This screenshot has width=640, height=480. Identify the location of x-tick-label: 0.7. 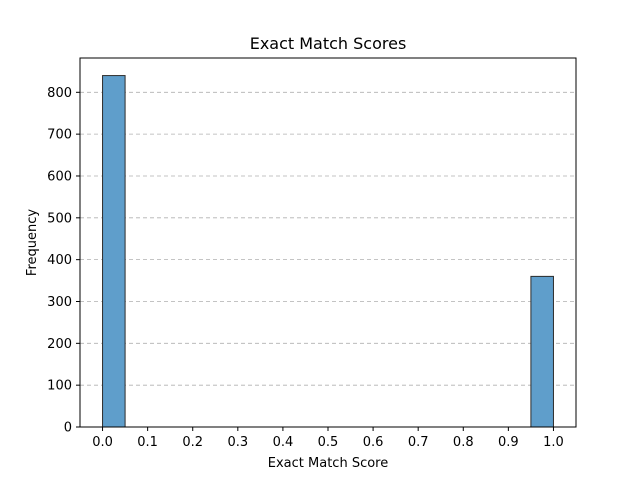
(418, 442).